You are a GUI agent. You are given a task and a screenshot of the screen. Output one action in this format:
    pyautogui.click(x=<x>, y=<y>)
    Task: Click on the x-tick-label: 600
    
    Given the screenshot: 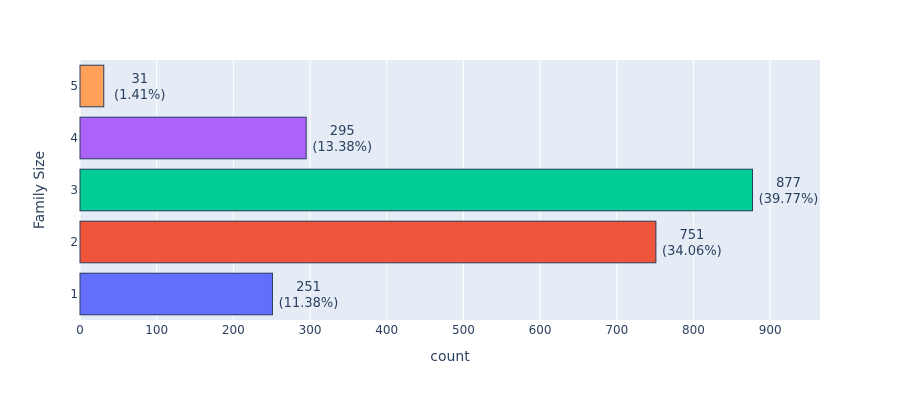 What is the action you would take?
    pyautogui.click(x=540, y=330)
    